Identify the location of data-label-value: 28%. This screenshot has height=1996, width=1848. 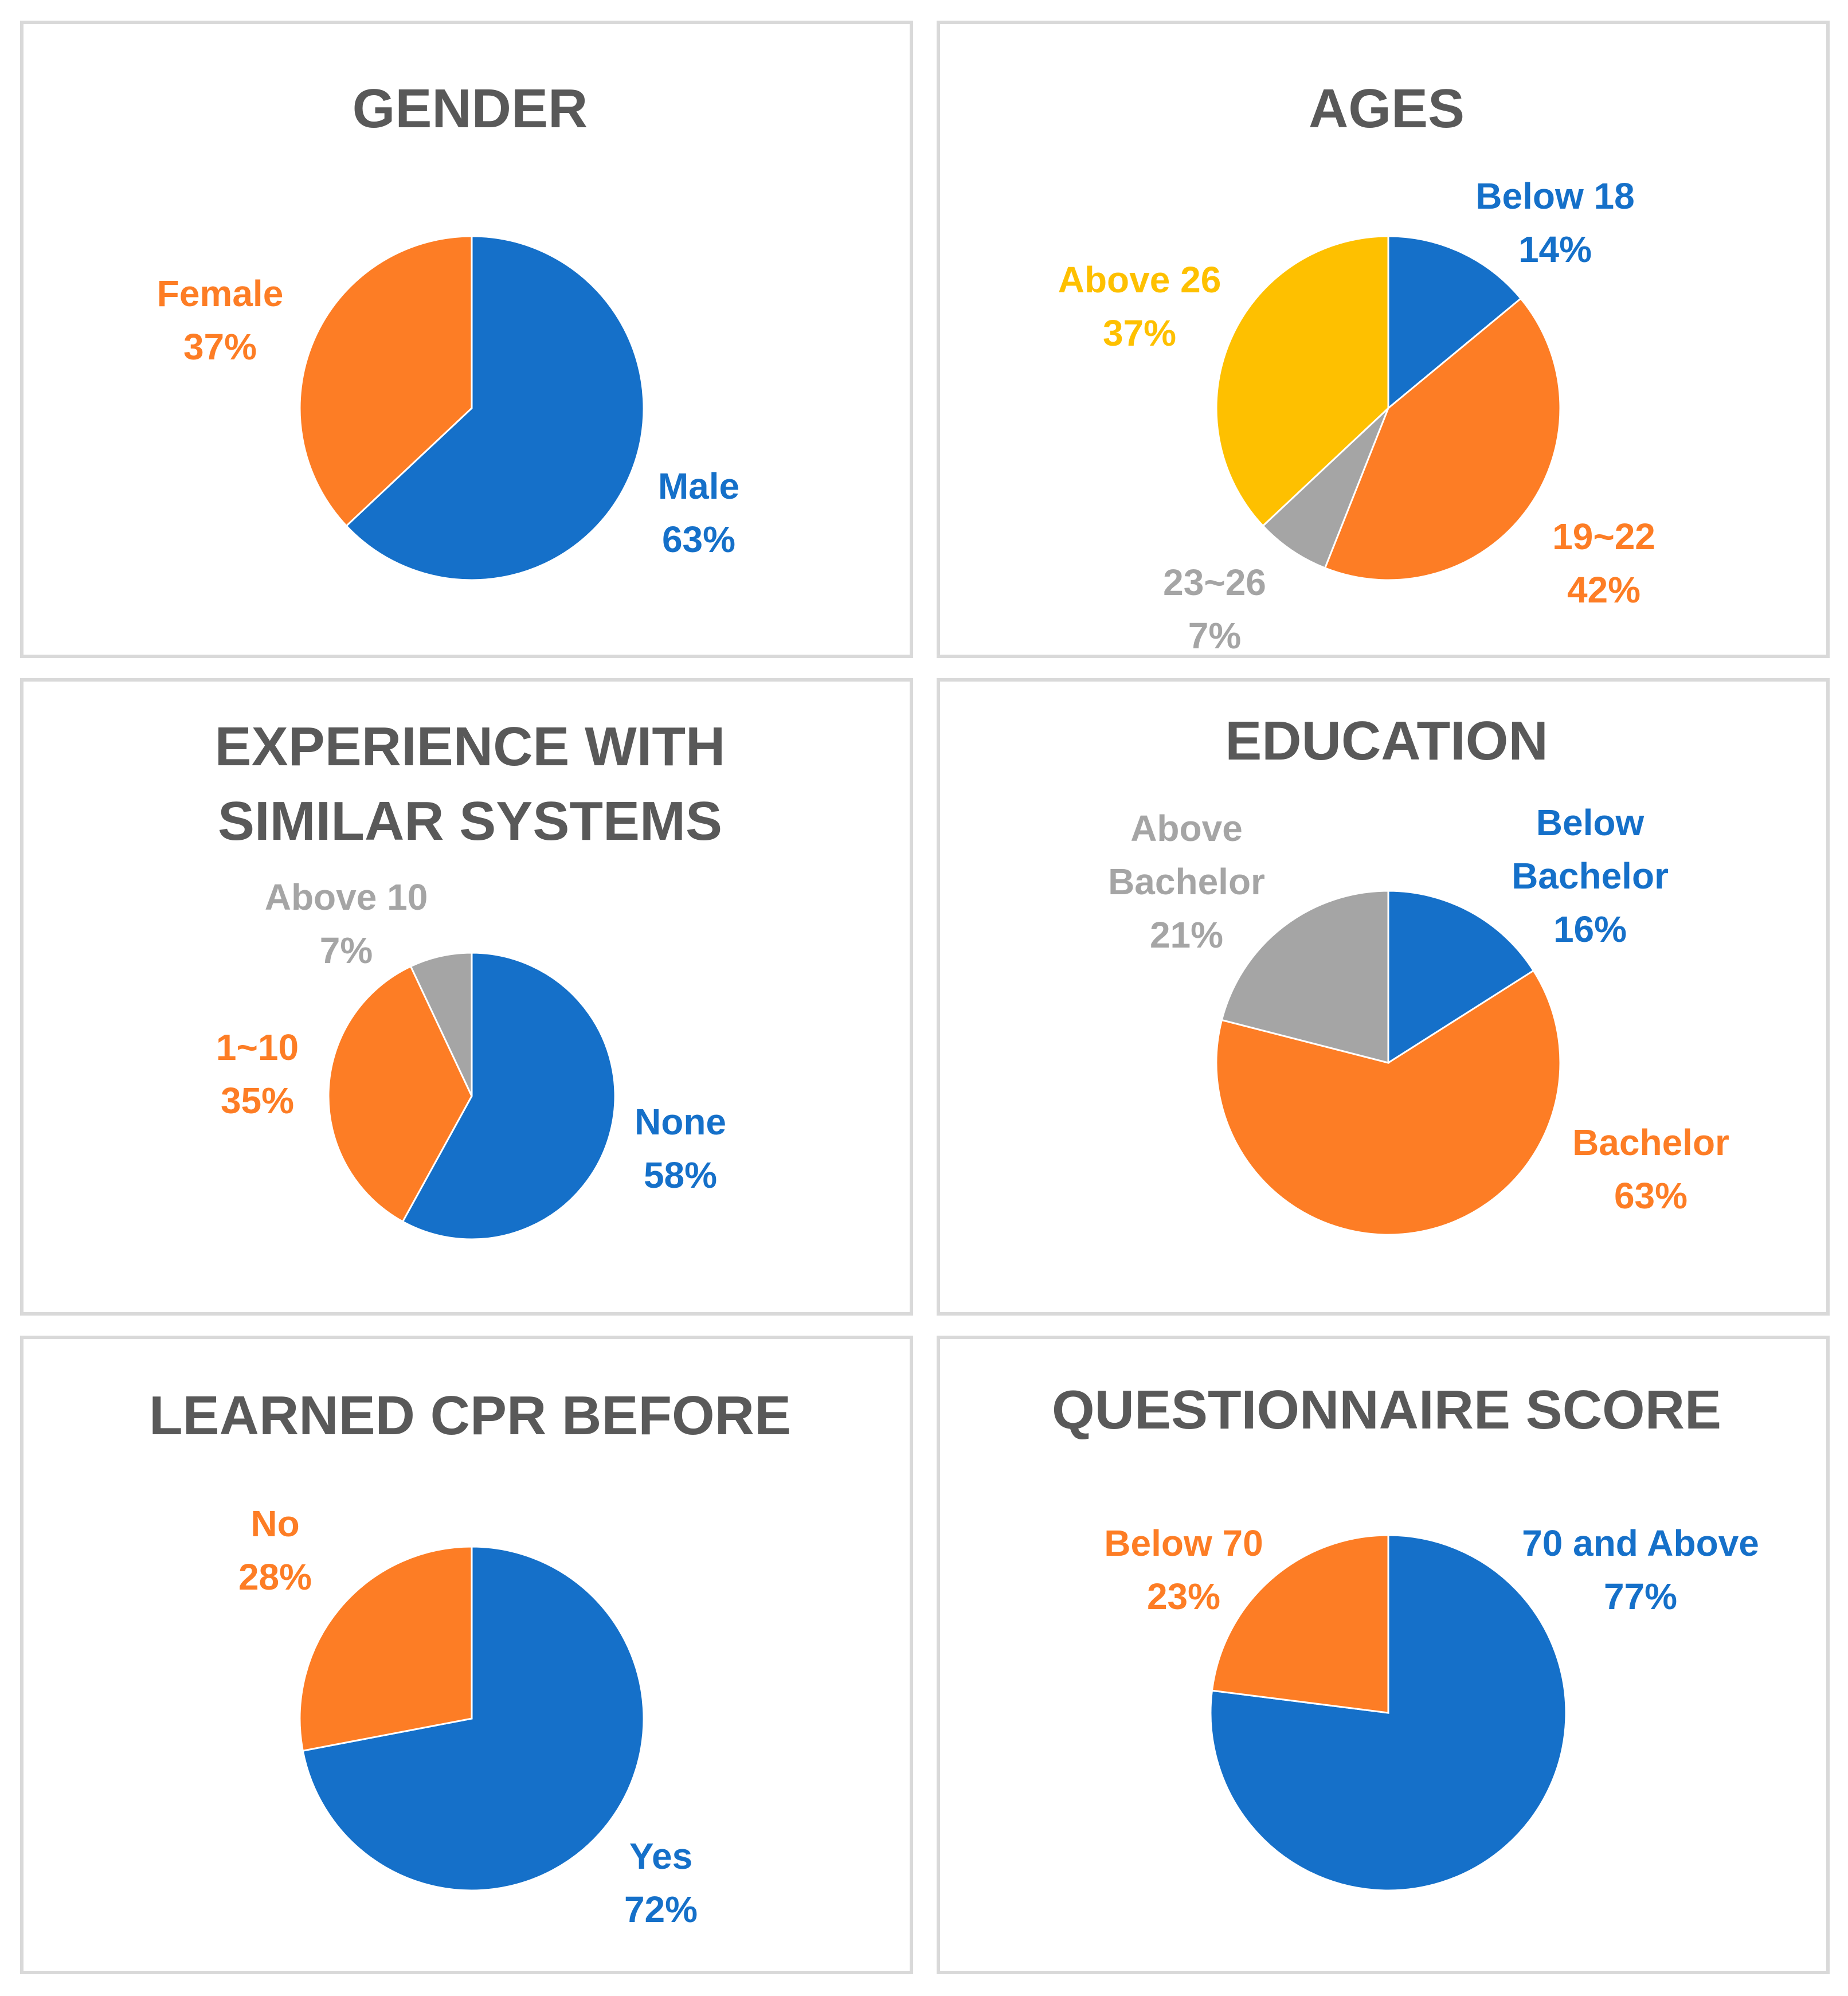
(275, 1577).